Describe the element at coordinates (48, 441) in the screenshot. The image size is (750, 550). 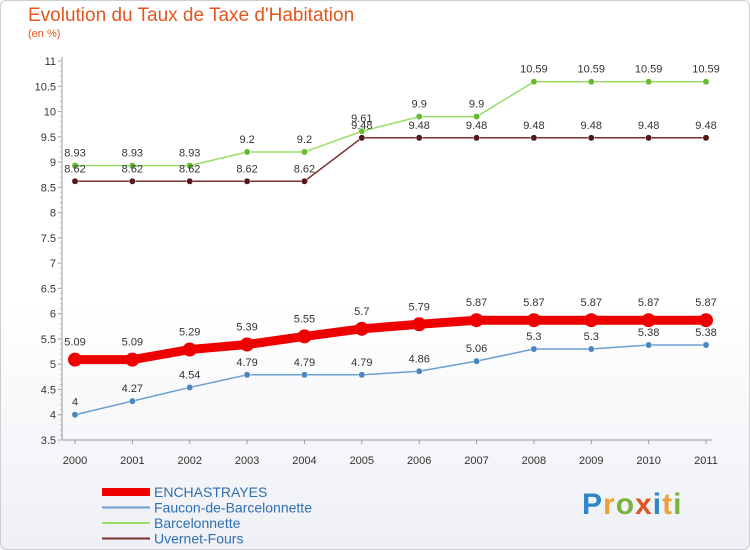
I see `y-tick-label: 3.5` at that location.